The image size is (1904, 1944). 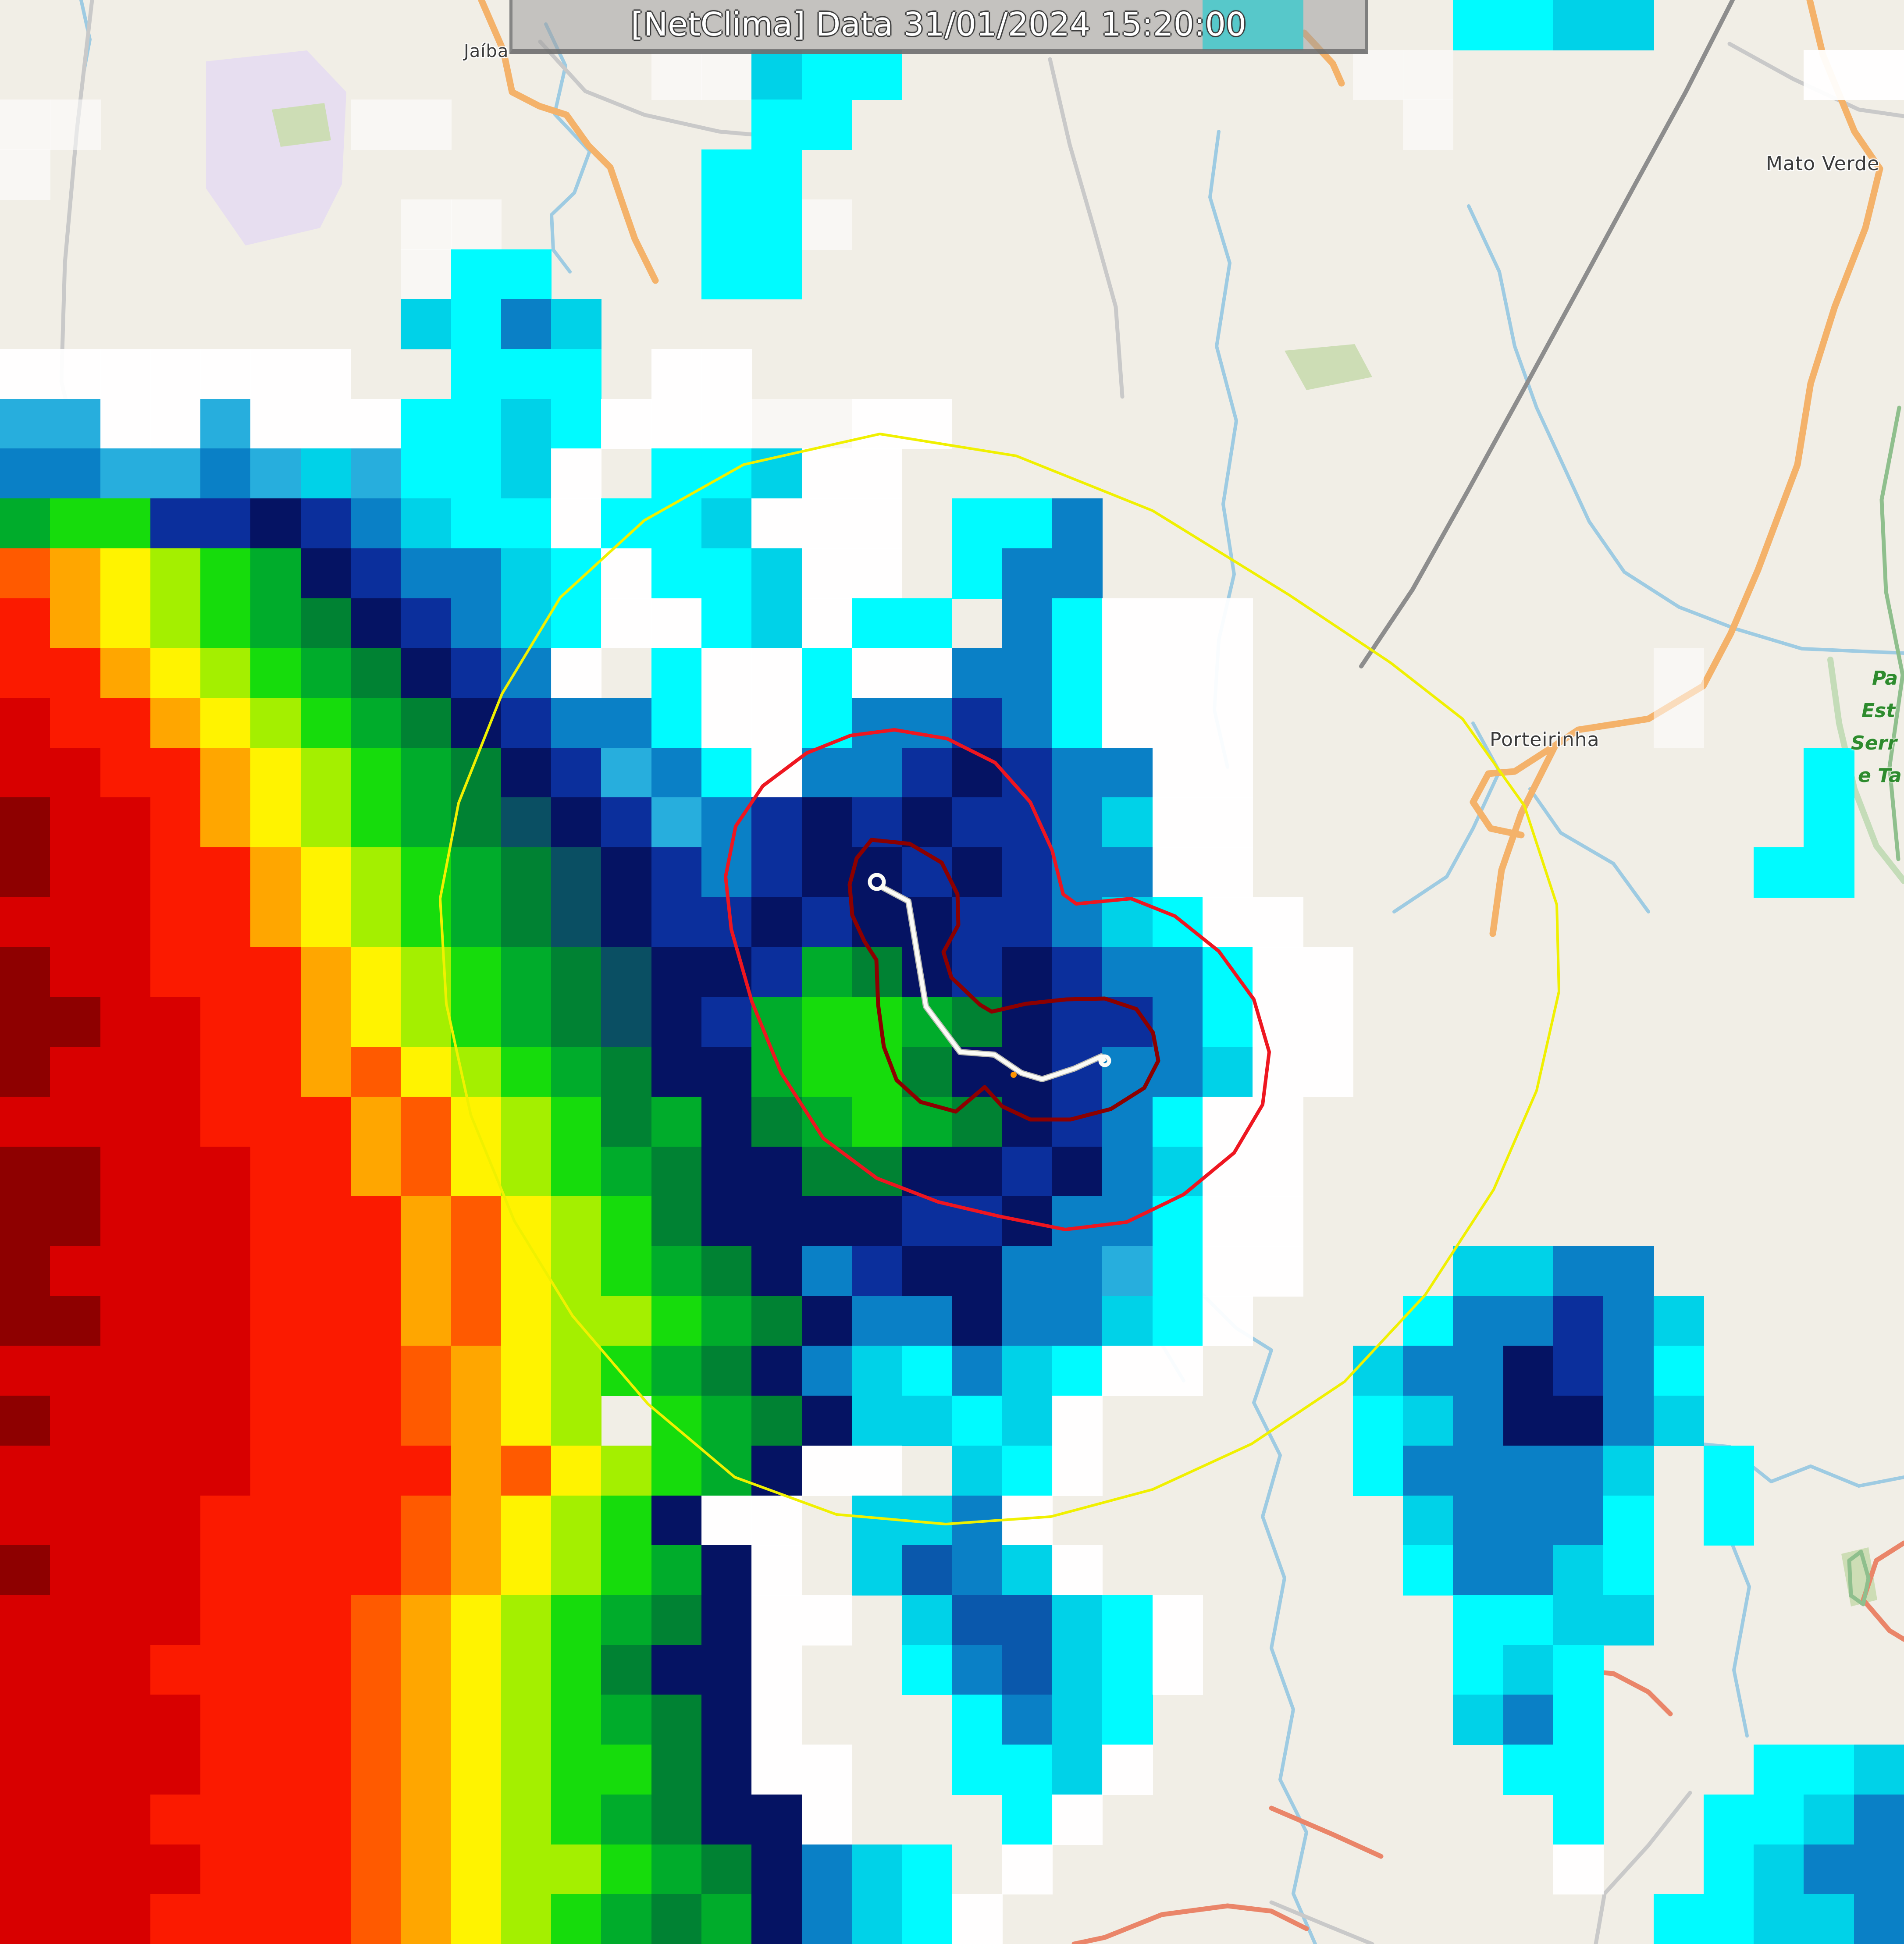 What do you see at coordinates (994, 983) in the screenshot?
I see `storm-track` at bounding box center [994, 983].